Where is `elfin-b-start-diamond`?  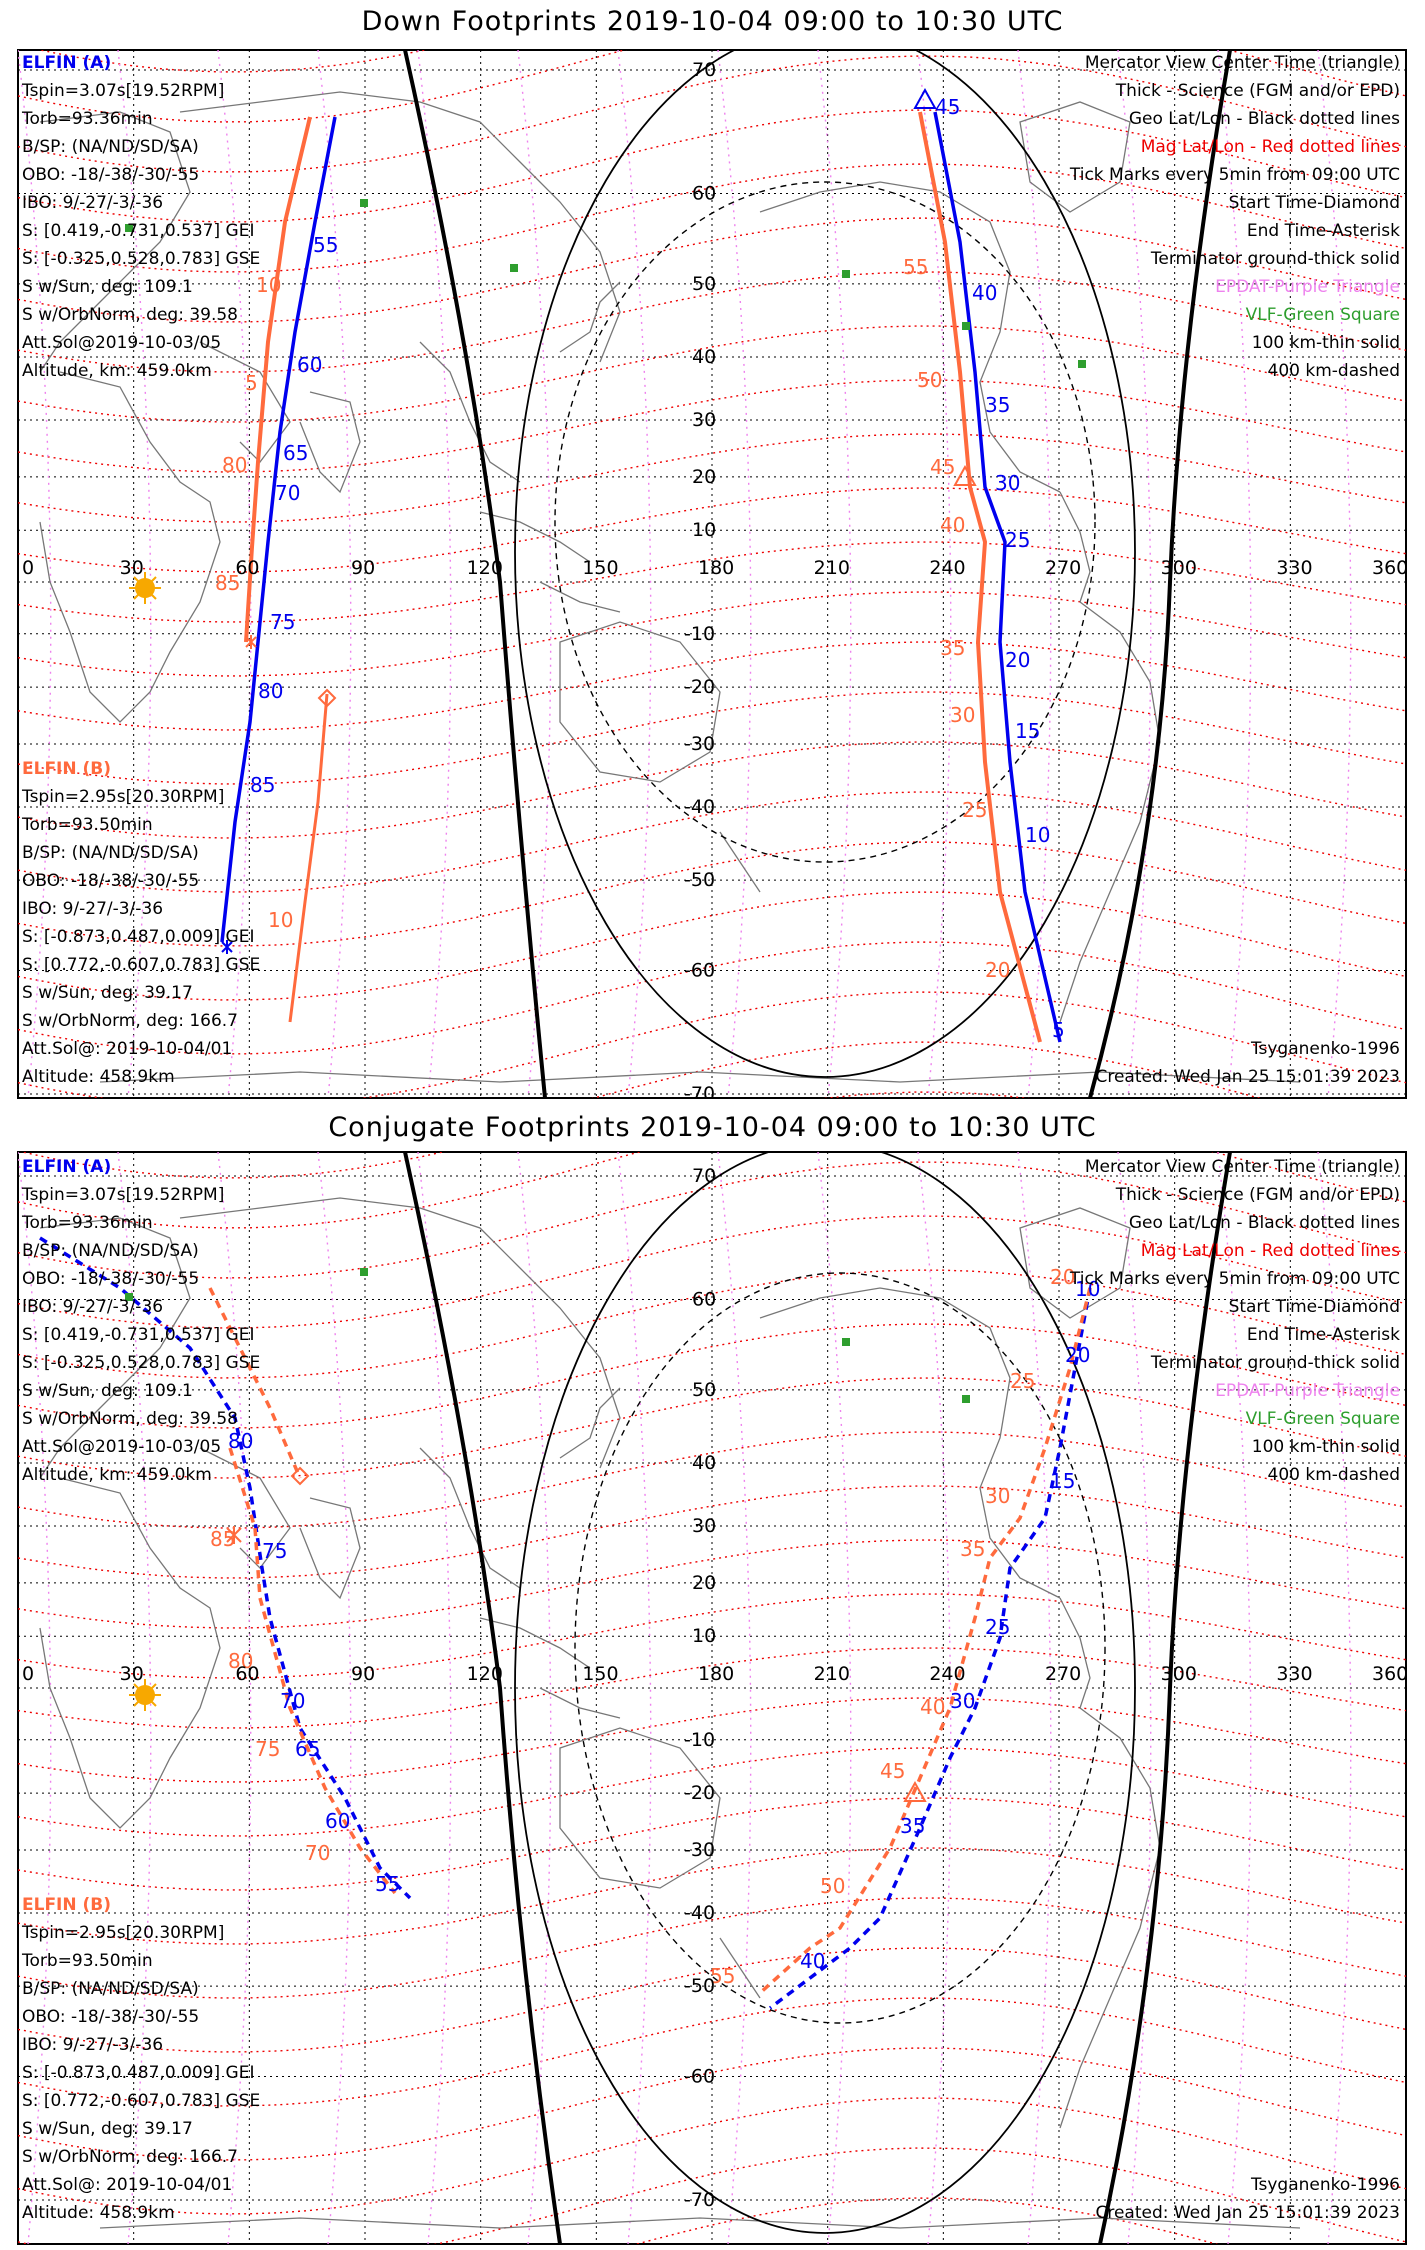 elfin-b-start-diamond is located at coordinates (327, 698).